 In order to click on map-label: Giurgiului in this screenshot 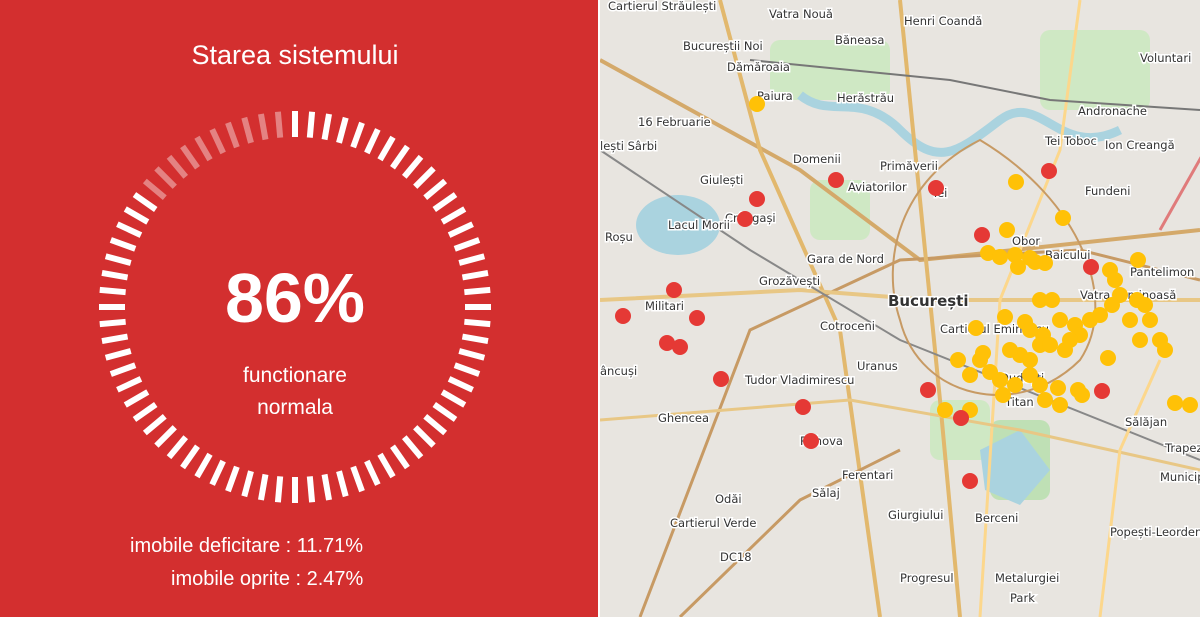, I will do `click(915, 515)`.